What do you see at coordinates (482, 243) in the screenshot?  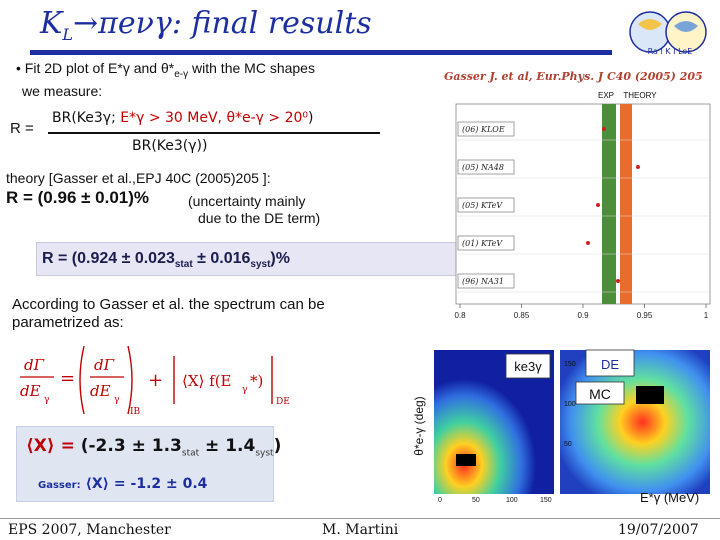 I see `experiment-label: (01) KTeV` at bounding box center [482, 243].